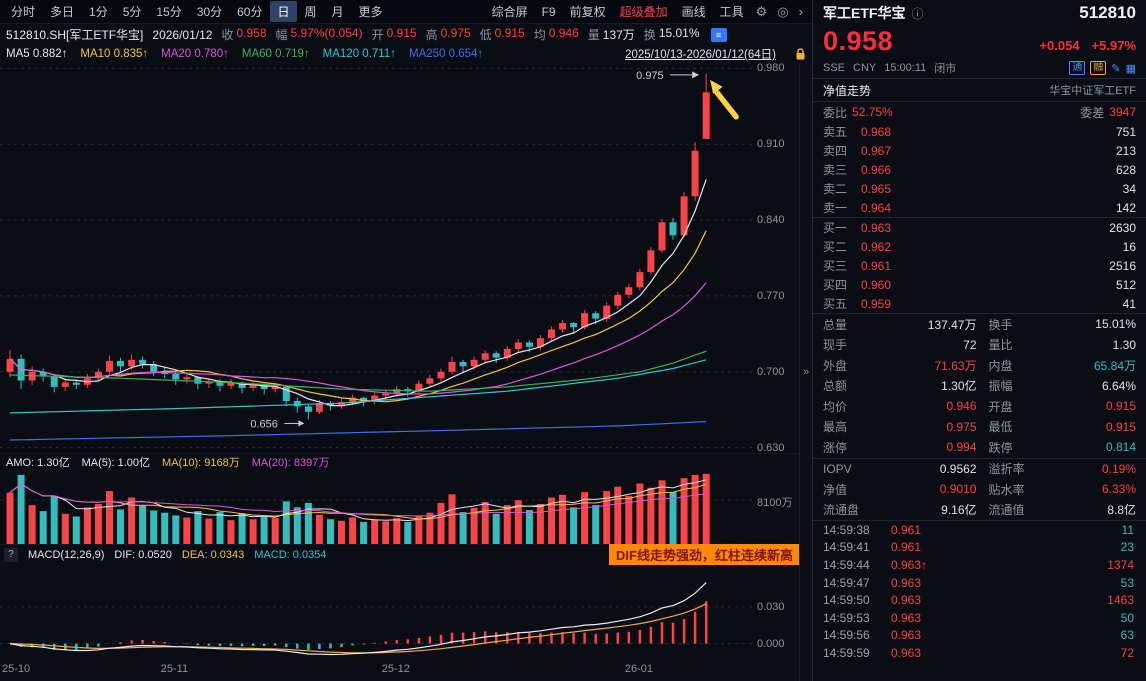 This screenshot has height=681, width=1146. What do you see at coordinates (650, 76) in the screenshot?
I see `svg-text: 0.975` at bounding box center [650, 76].